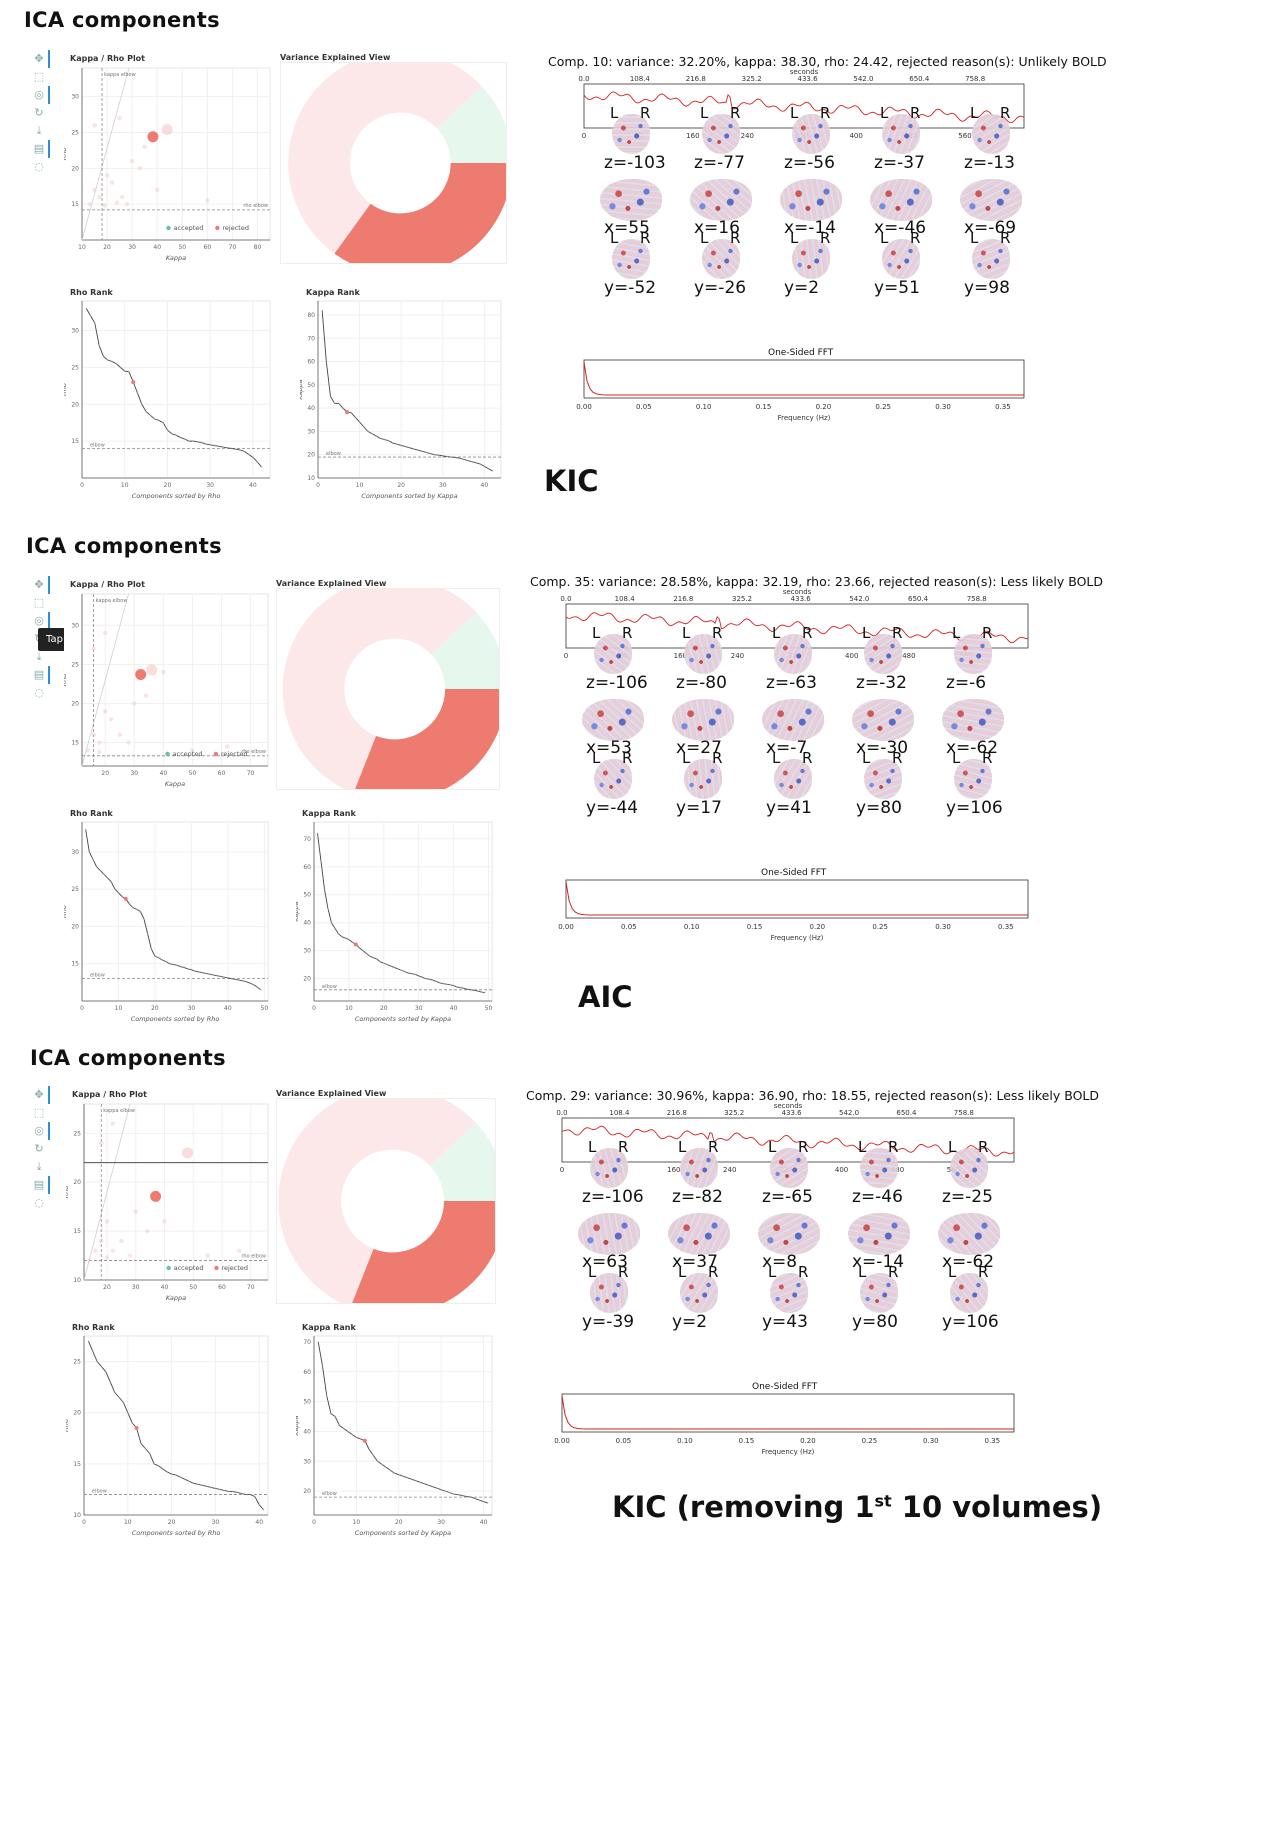  What do you see at coordinates (39, 112) in the screenshot?
I see `reset-icon: ↻` at bounding box center [39, 112].